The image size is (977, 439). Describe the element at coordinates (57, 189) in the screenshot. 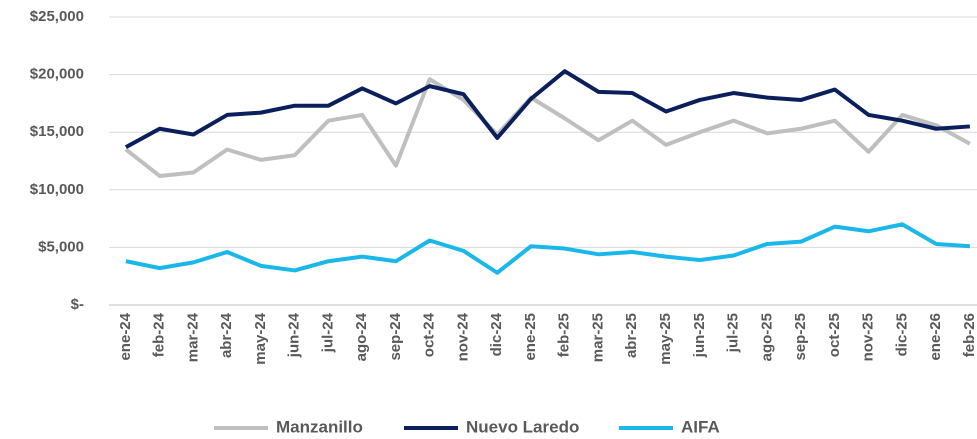

I see `y-tick-label: $10,000` at that location.